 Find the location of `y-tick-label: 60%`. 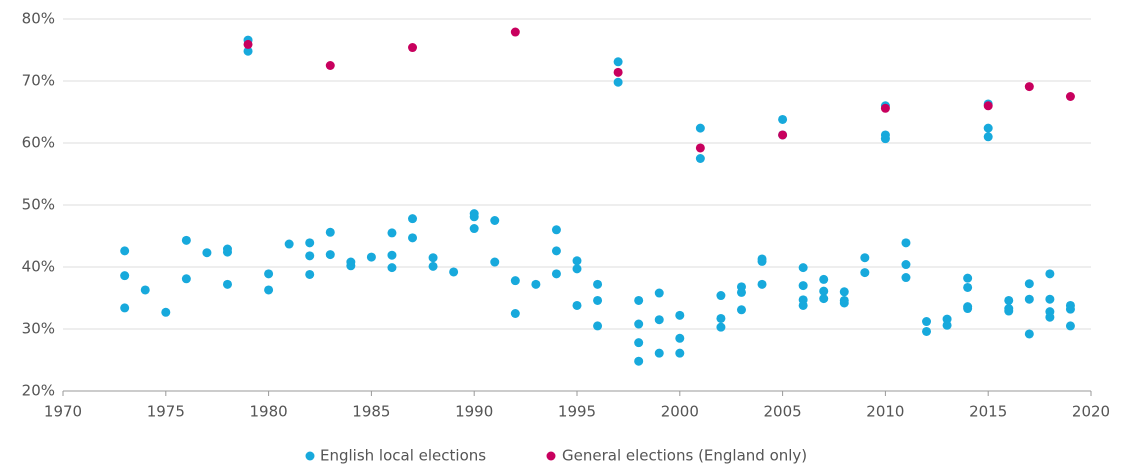

y-tick-label: 60% is located at coordinates (38, 143).